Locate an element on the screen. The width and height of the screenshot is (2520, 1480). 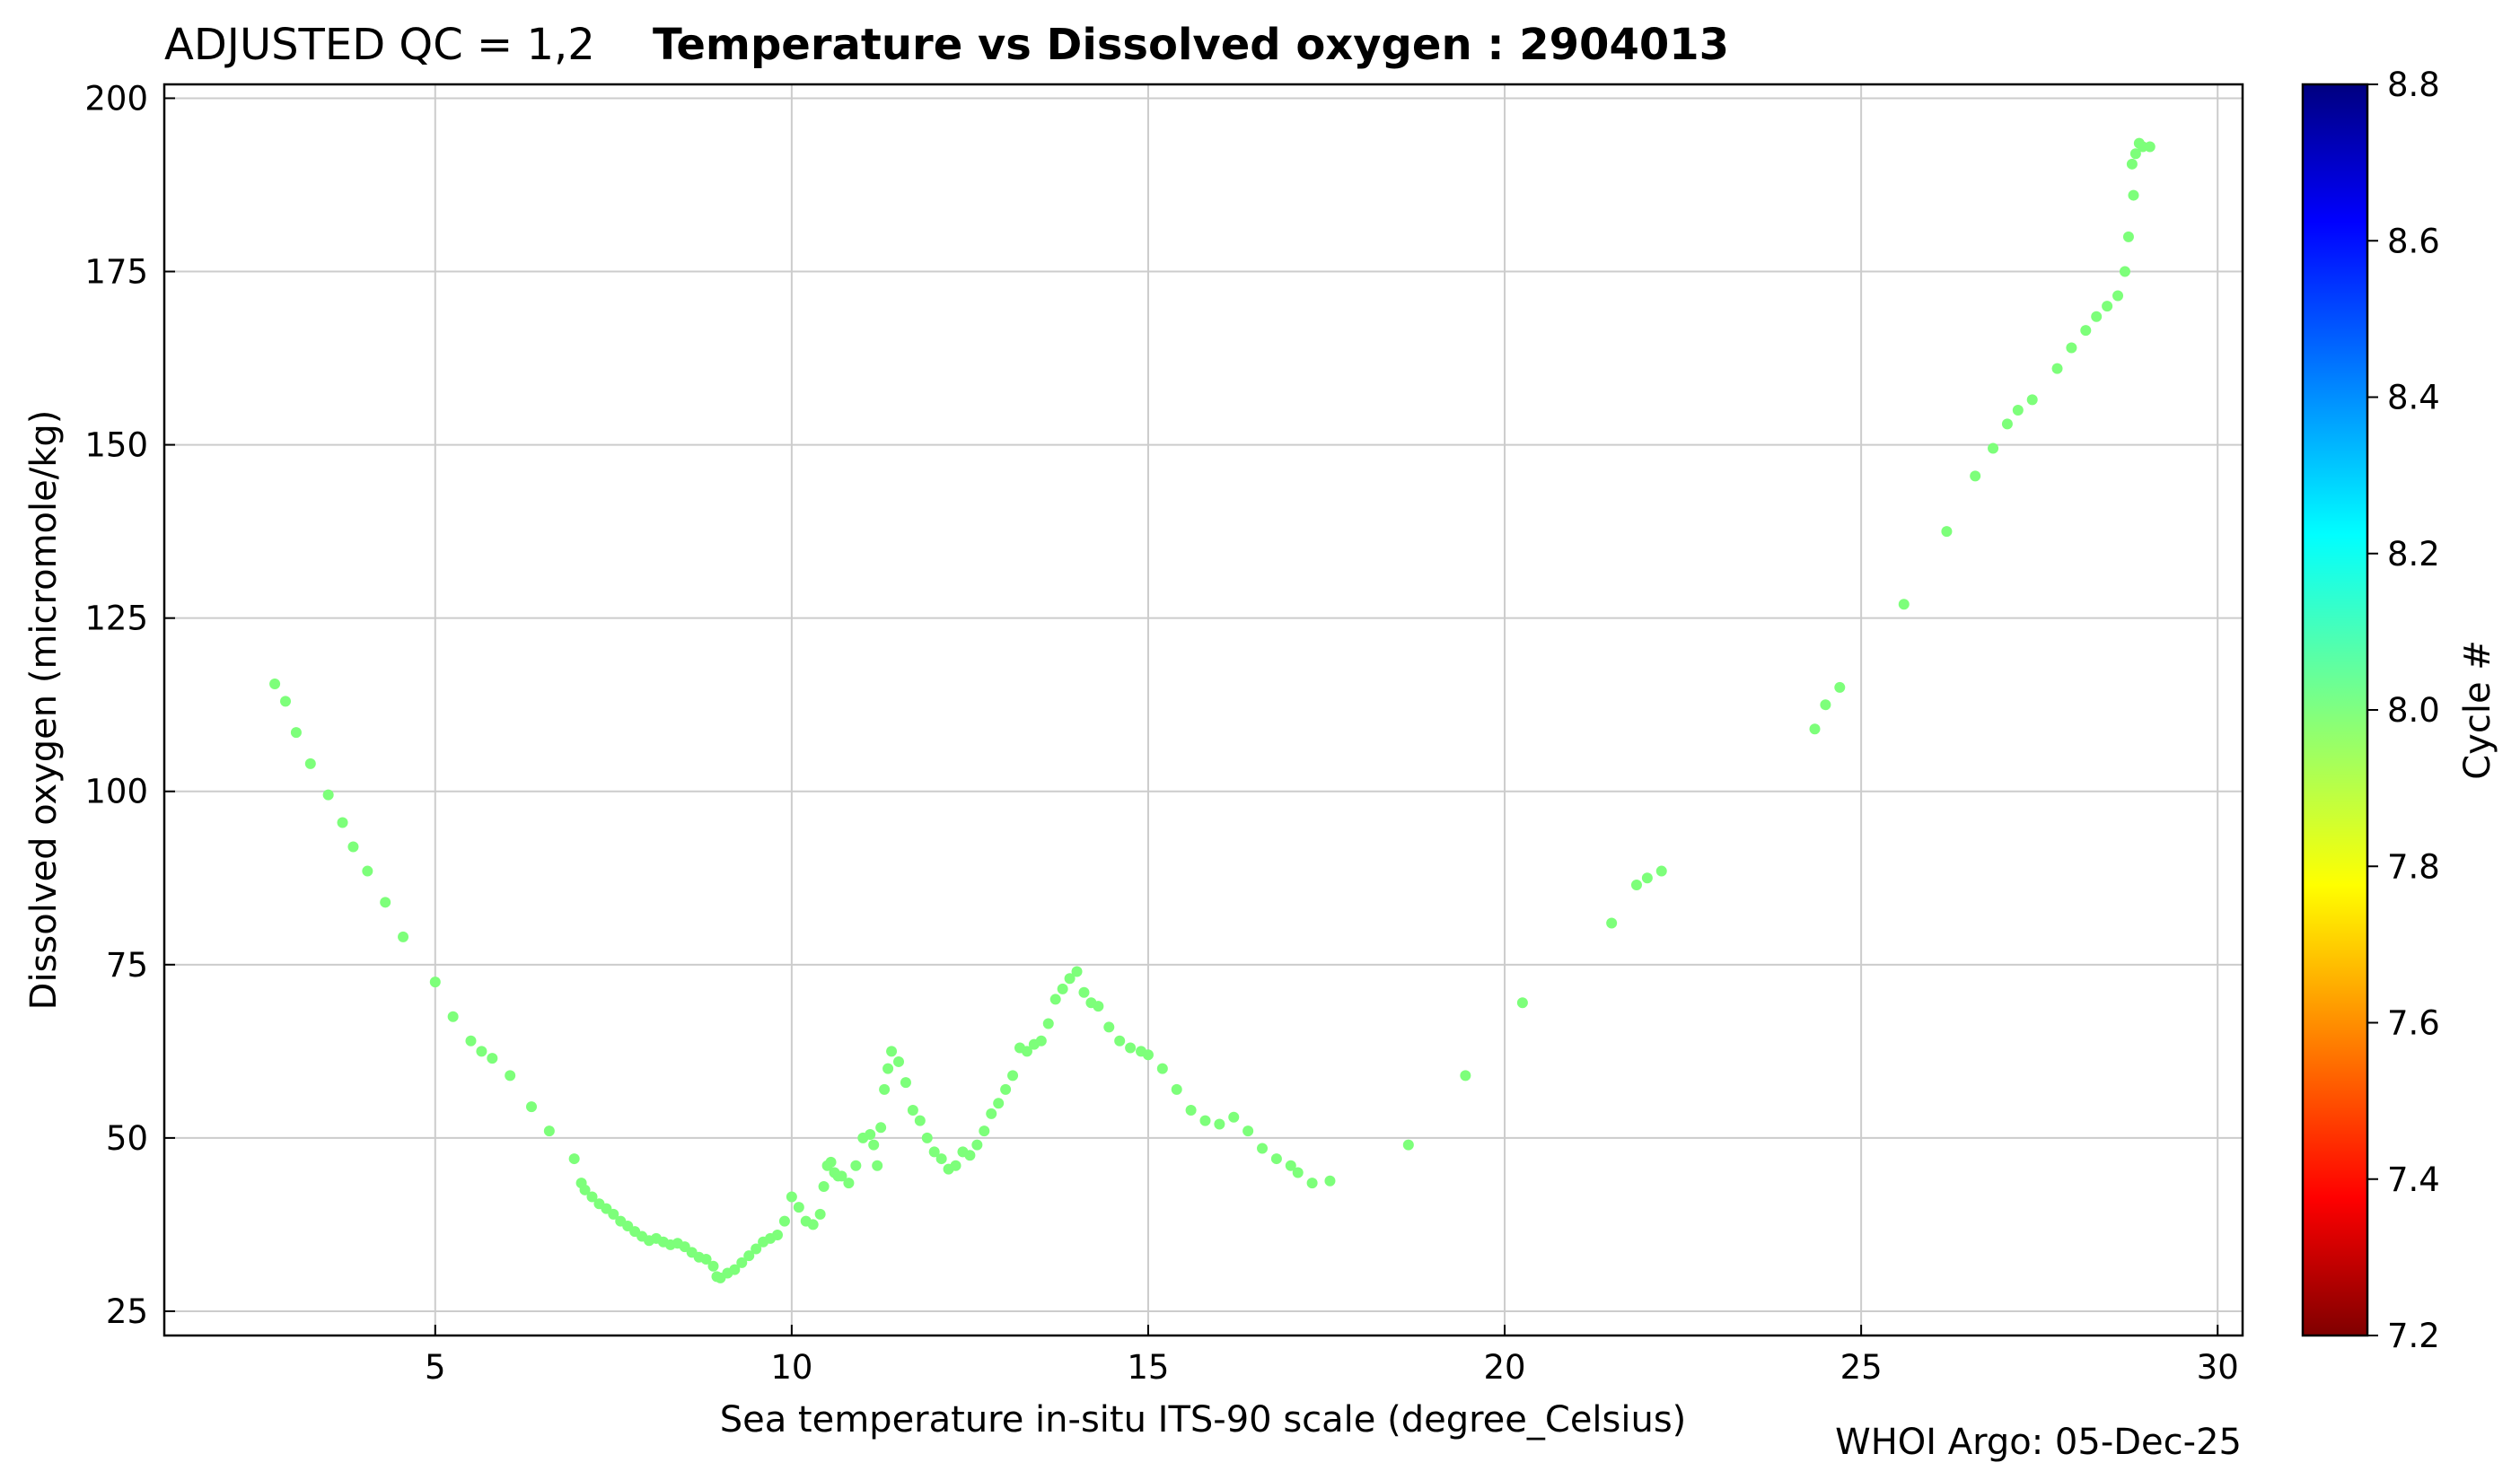
y-tick-label: 50 is located at coordinates (127, 1139).